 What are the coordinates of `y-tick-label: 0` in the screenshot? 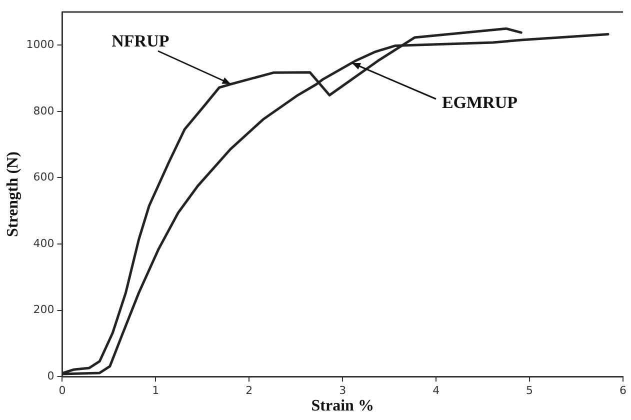 It's located at (50, 375).